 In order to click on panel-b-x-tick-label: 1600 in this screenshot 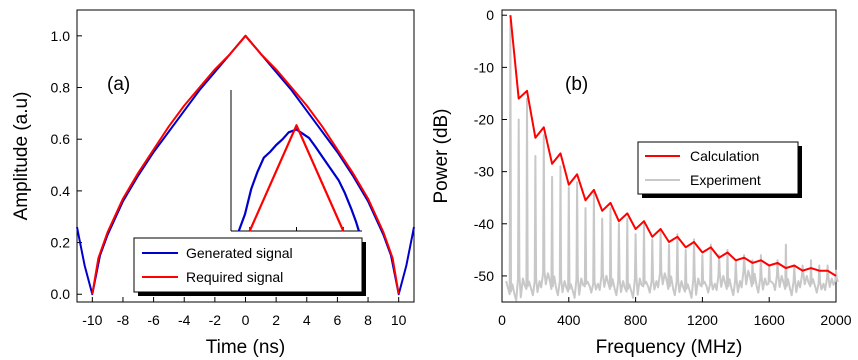, I will do `click(769, 320)`.